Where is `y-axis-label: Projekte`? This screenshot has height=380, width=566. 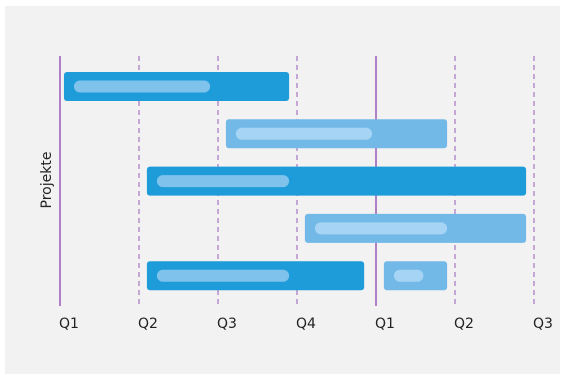 y-axis-label: Projekte is located at coordinates (47, 180).